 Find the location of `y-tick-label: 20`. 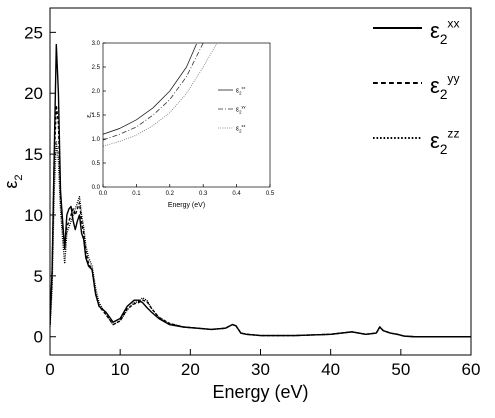

y-tick-label: 20 is located at coordinates (33, 93).